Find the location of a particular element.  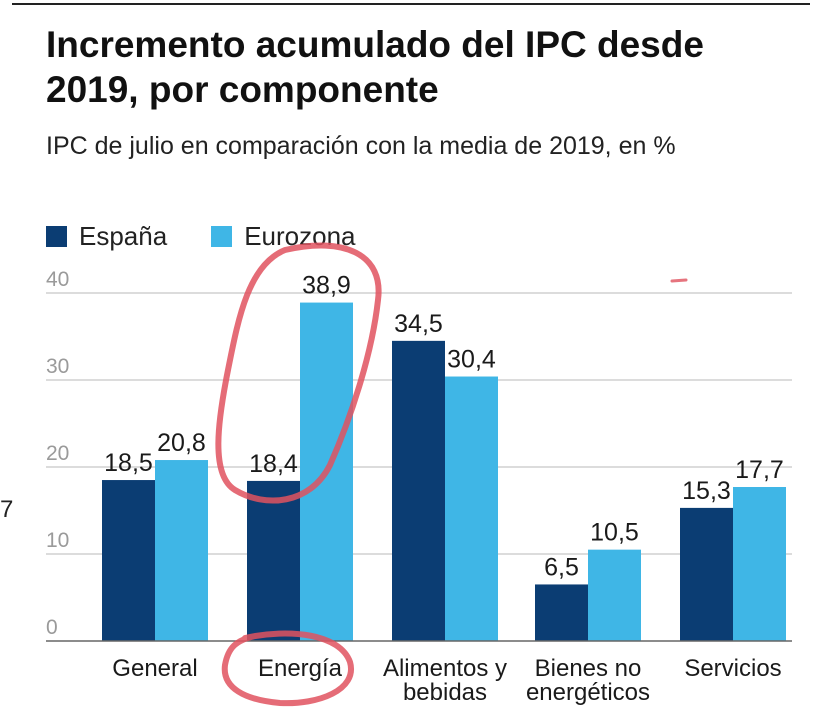

data-label-eurozona-0: 20,8 is located at coordinates (181, 443).